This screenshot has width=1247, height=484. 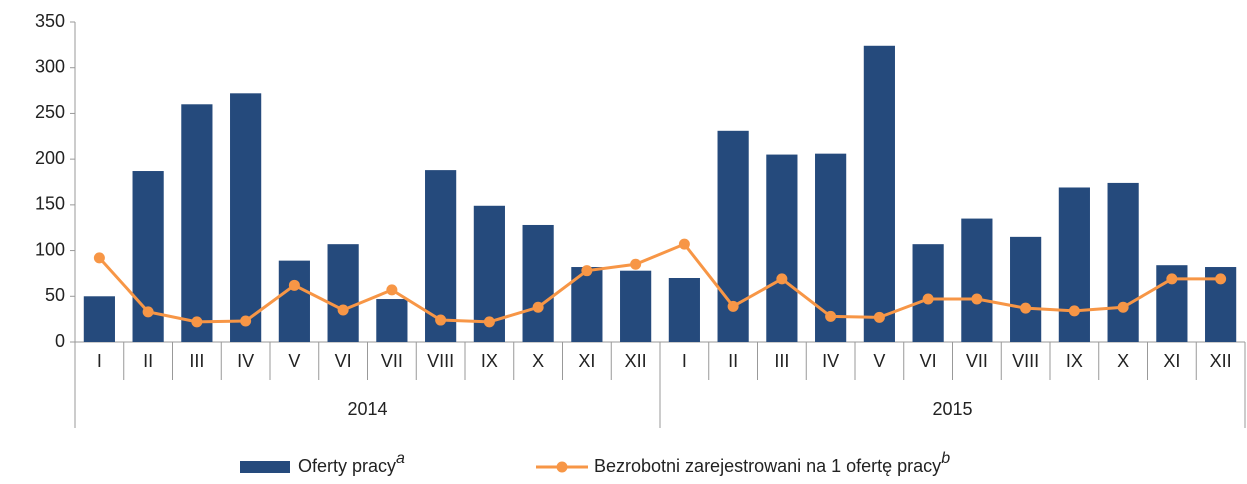 What do you see at coordinates (562, 467) in the screenshot?
I see `legend-marker` at bounding box center [562, 467].